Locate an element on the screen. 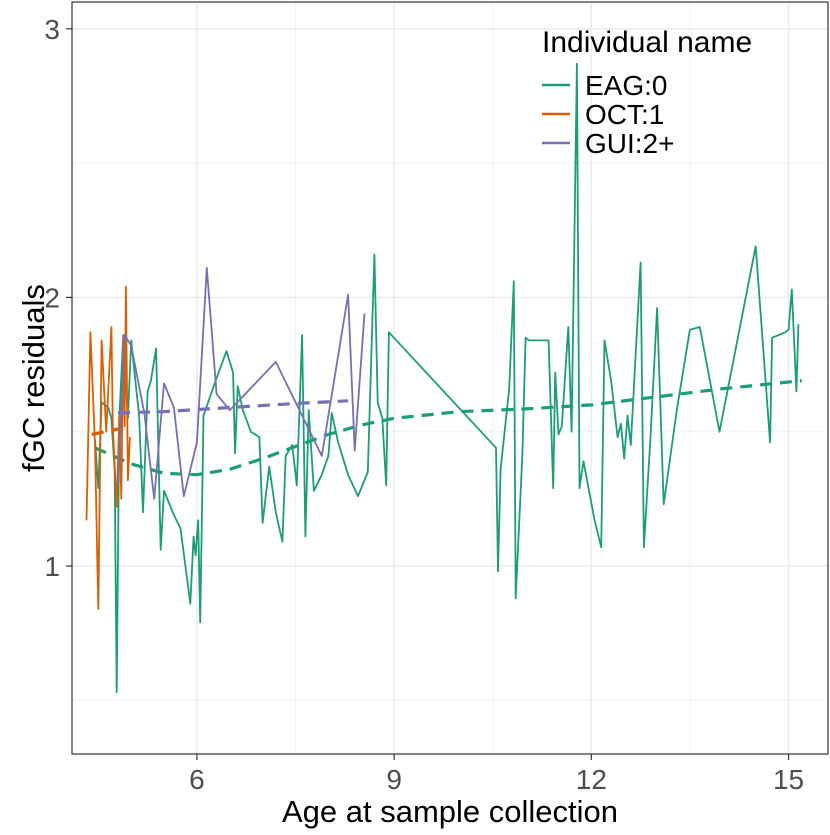 The image size is (830, 835). y-tick-label: 1 is located at coordinates (52, 566).